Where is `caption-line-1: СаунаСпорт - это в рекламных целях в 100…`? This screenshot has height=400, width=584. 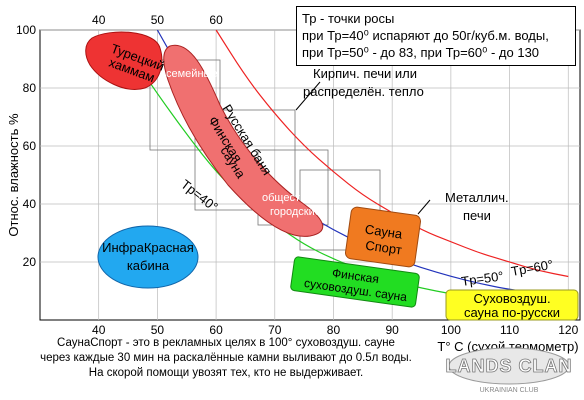 caption-line-1: СаунаСпорт - это в рекламных целях в 100… is located at coordinates (226, 343).